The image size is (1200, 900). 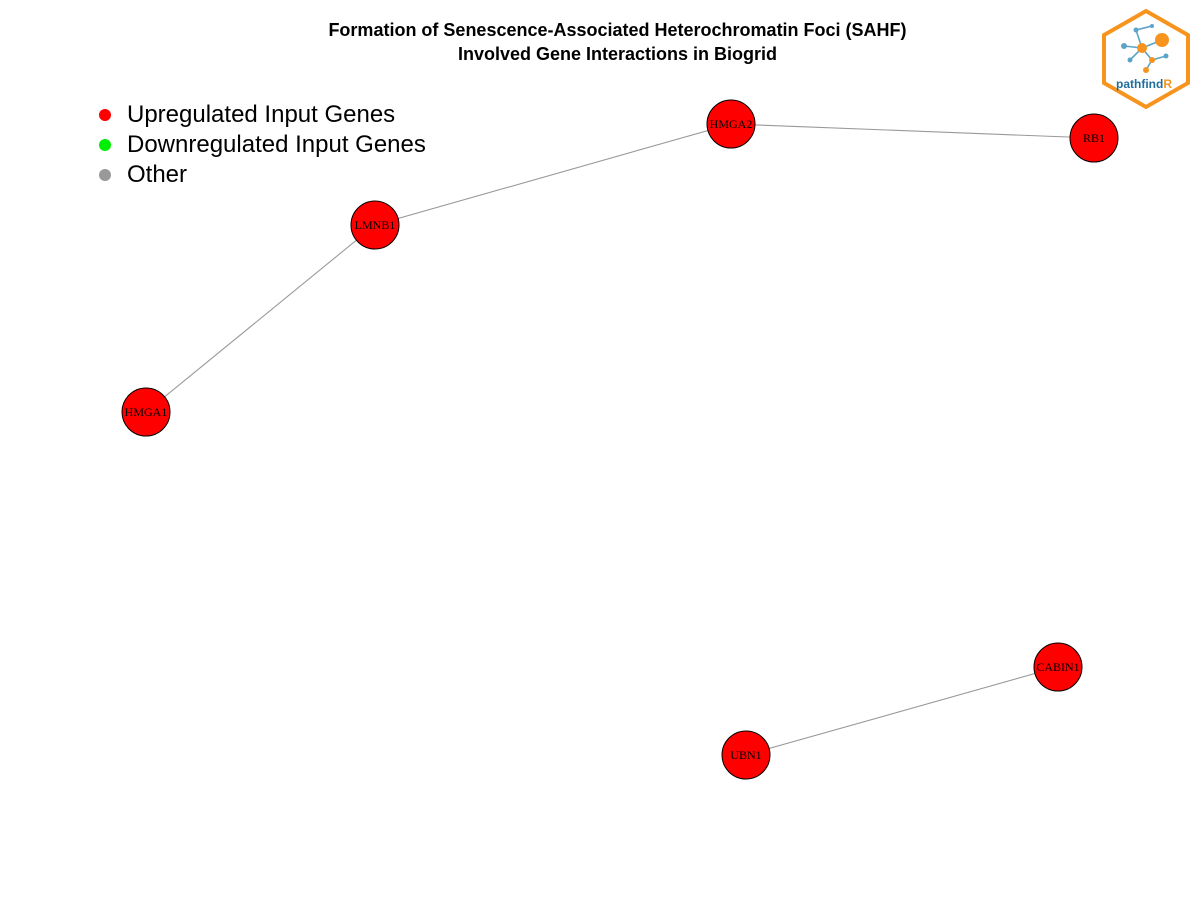 I want to click on legend-label-downregulated: Downregulated Input Genes, so click(x=276, y=144).